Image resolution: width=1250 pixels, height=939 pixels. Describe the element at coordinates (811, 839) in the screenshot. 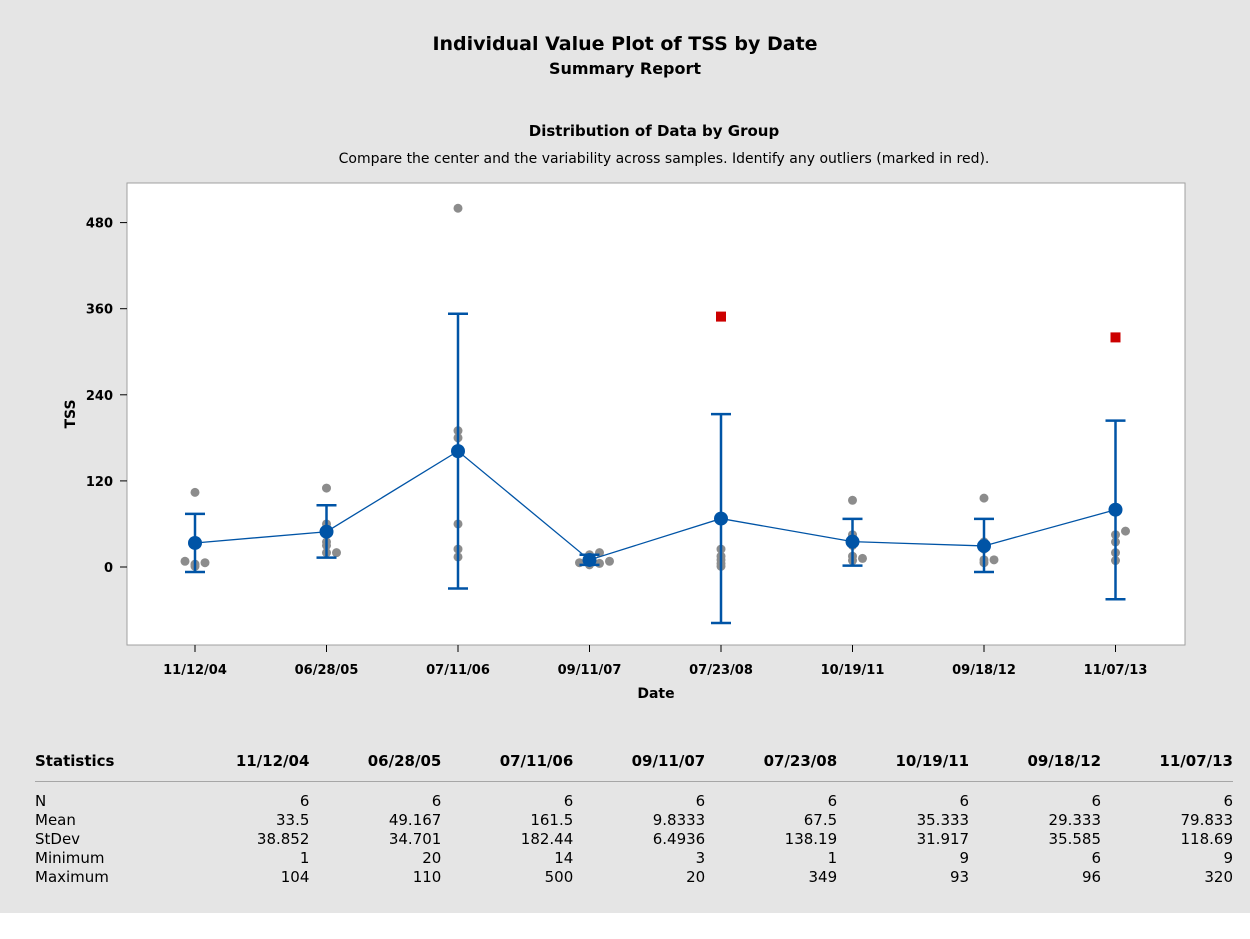

I see `stats-cell: 138.19` at that location.